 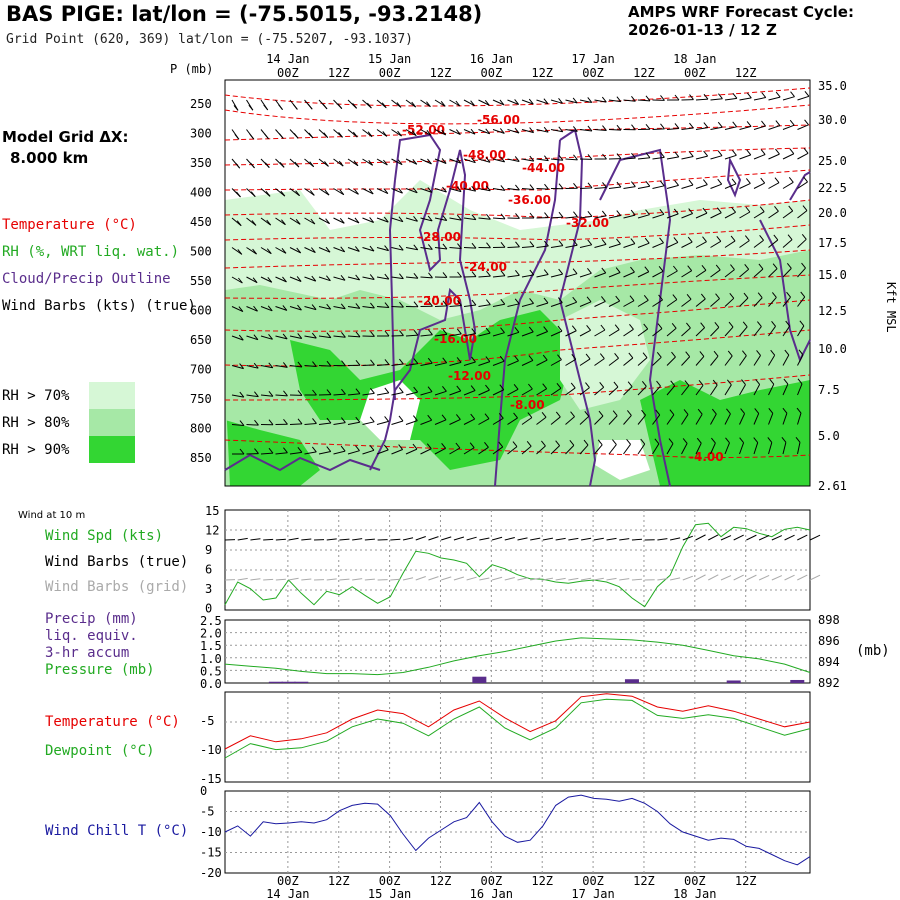 What do you see at coordinates (529, 200) in the screenshot?
I see `temp-label-36: -36.00` at bounding box center [529, 200].